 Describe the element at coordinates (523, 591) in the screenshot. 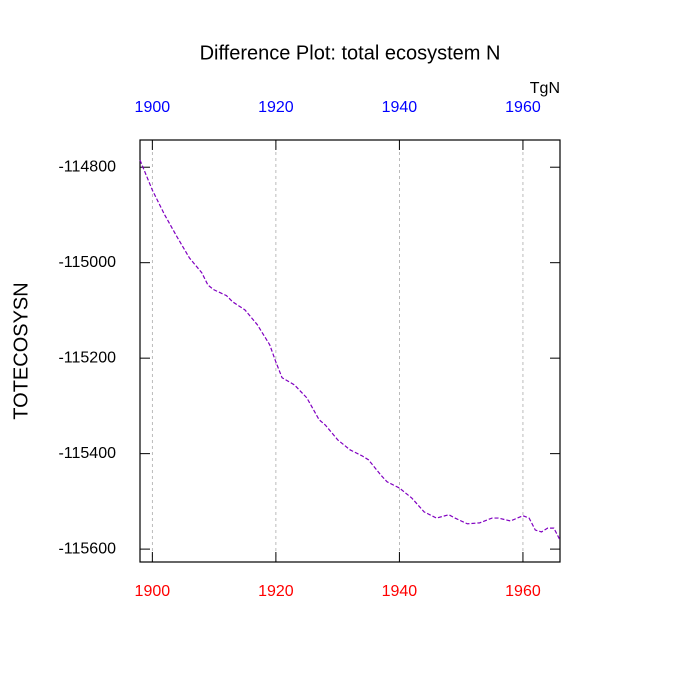

I see `x-tick-label: 1960` at that location.